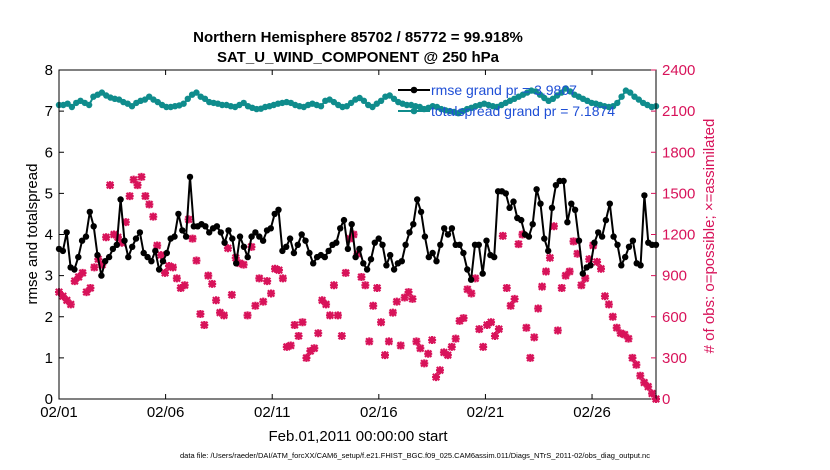  What do you see at coordinates (49, 399) in the screenshot?
I see `y-tick-label: 0` at bounding box center [49, 399].